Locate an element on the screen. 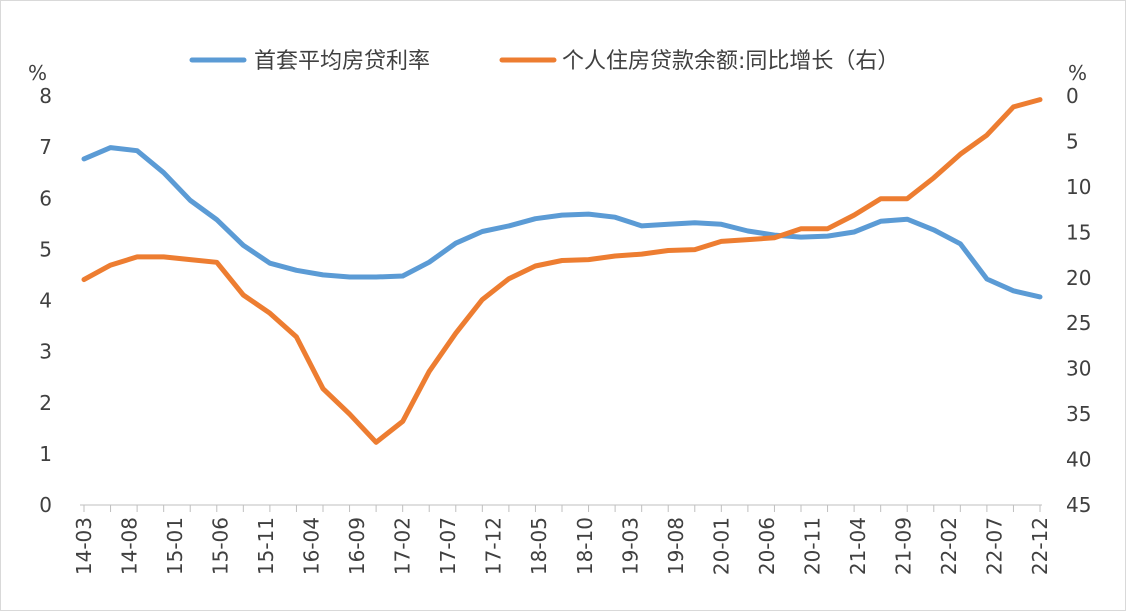 Image resolution: width=1126 pixels, height=611 pixels. right-axis-tick-label: 40 is located at coordinates (1078, 460).